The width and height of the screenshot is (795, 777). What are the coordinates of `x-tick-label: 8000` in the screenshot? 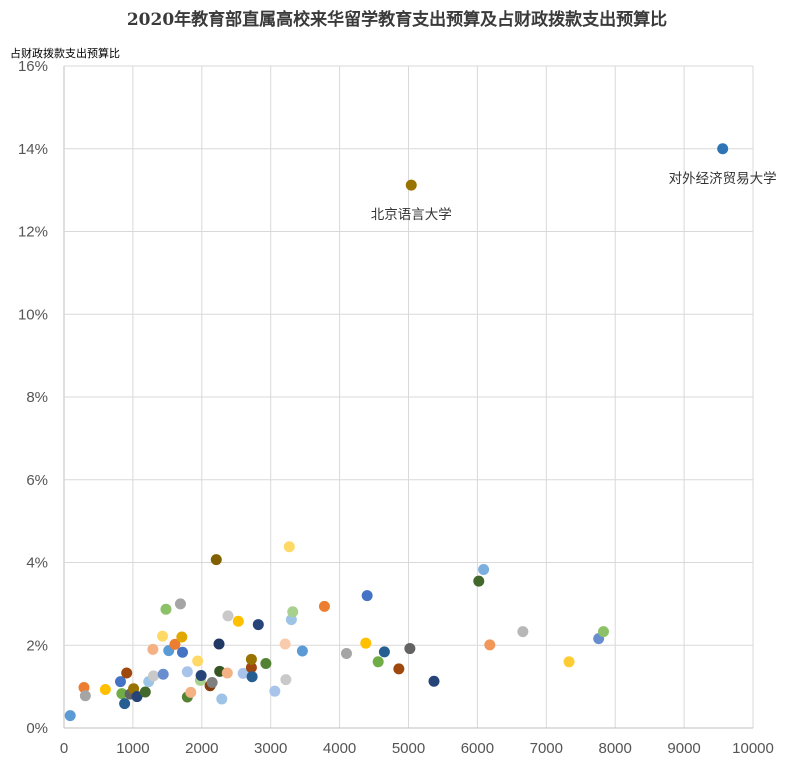 It's located at (615, 748).